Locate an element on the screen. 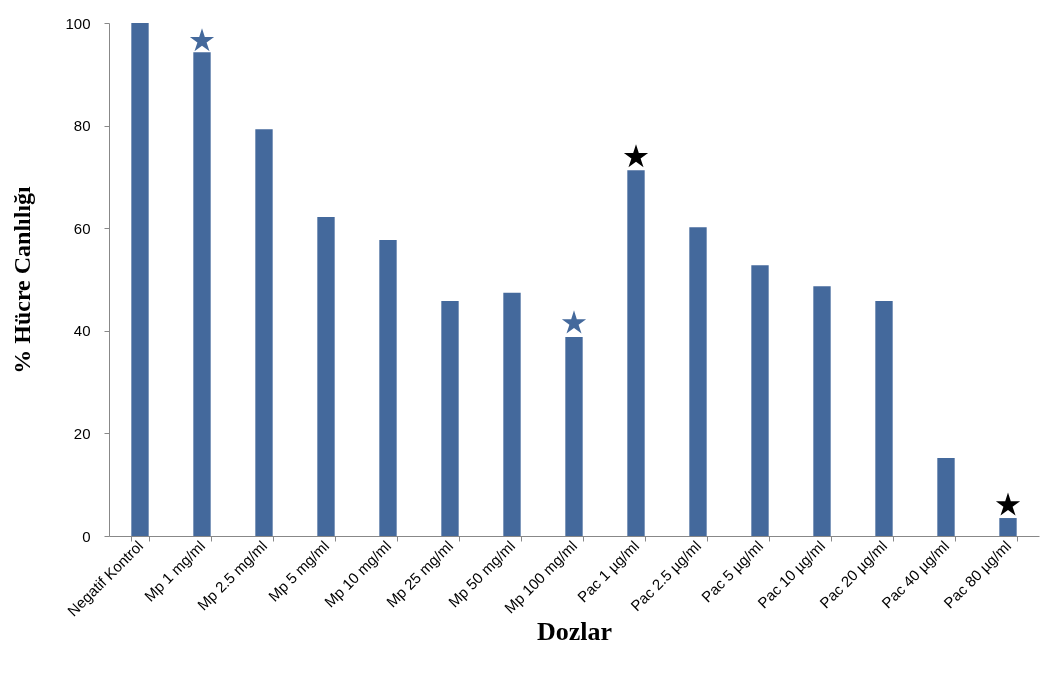 This screenshot has height=680, width=1048. x-axis-title: Dozlar is located at coordinates (574, 632).